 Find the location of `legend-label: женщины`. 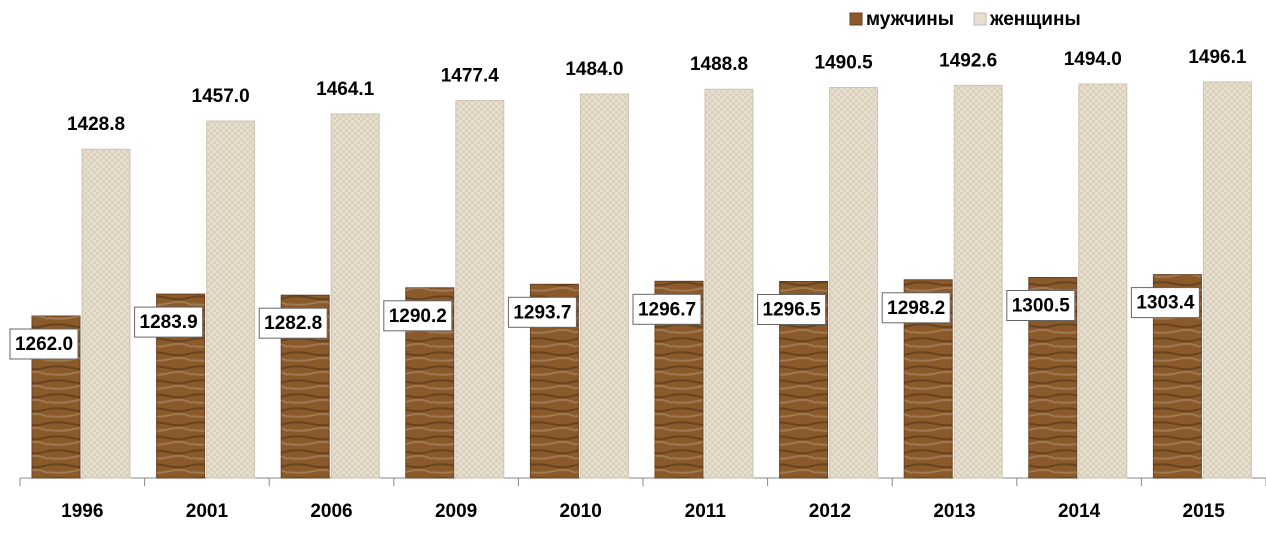

legend-label: женщины is located at coordinates (1035, 19).